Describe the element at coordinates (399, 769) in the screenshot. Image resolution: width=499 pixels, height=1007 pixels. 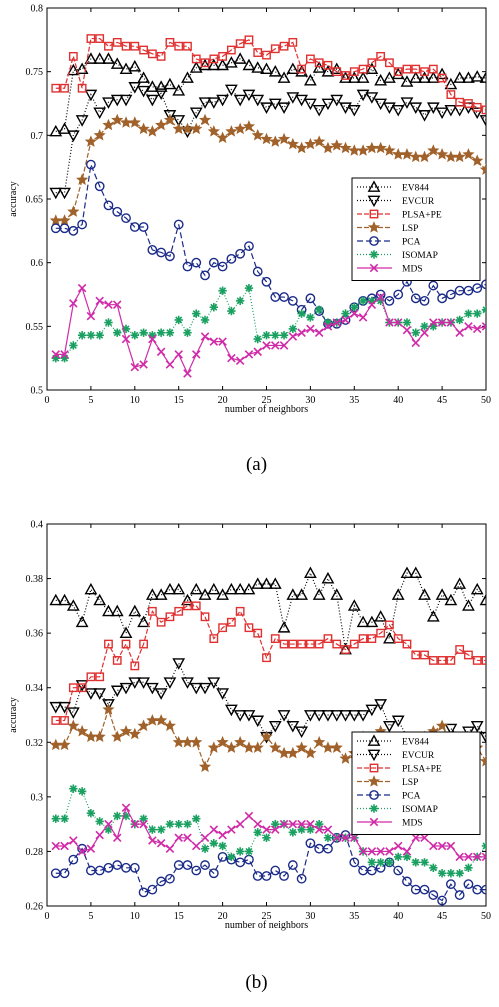
I see `legend-entry: PLSA+PE` at that location.